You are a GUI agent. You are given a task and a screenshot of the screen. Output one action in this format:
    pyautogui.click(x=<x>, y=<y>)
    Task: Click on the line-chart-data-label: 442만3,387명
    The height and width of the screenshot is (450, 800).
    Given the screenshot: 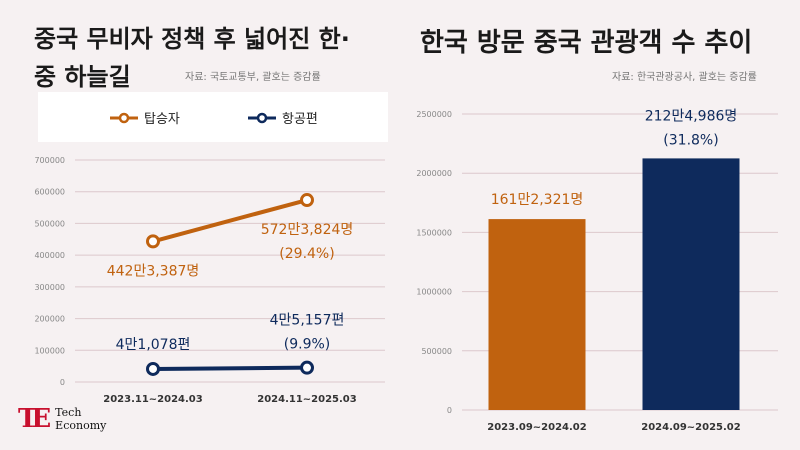 What is the action you would take?
    pyautogui.click(x=153, y=271)
    